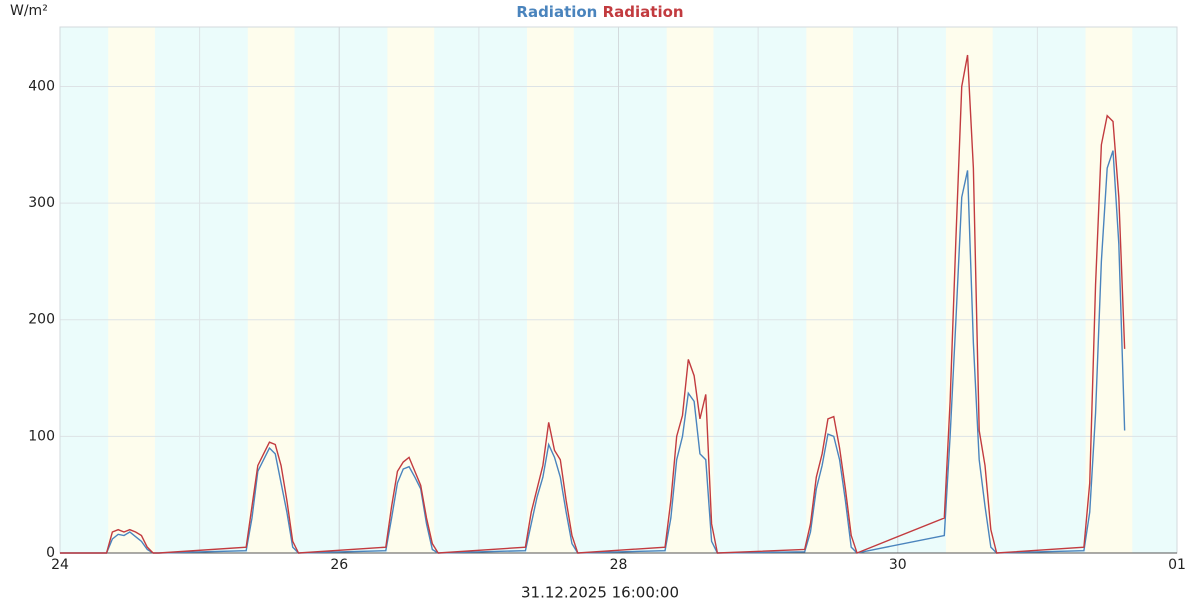 Image resolution: width=1200 pixels, height=600 pixels. I want to click on x-tick-label: 28, so click(619, 565).